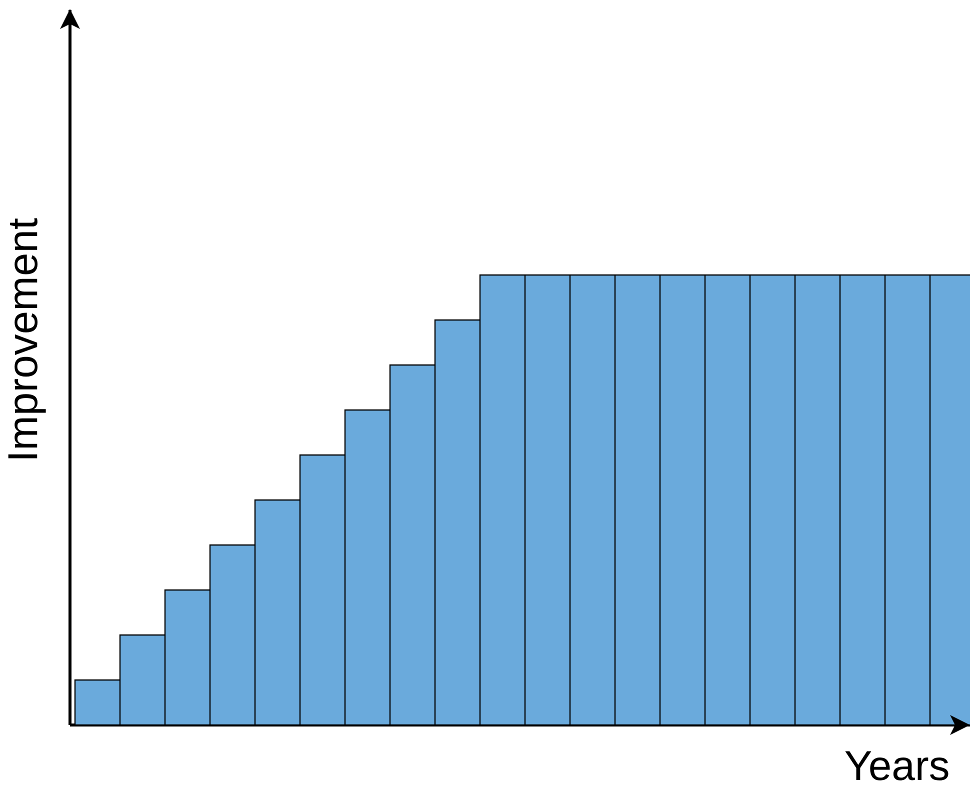 The image size is (970, 789). What do you see at coordinates (896, 765) in the screenshot?
I see `x-axis-title: Years` at bounding box center [896, 765].